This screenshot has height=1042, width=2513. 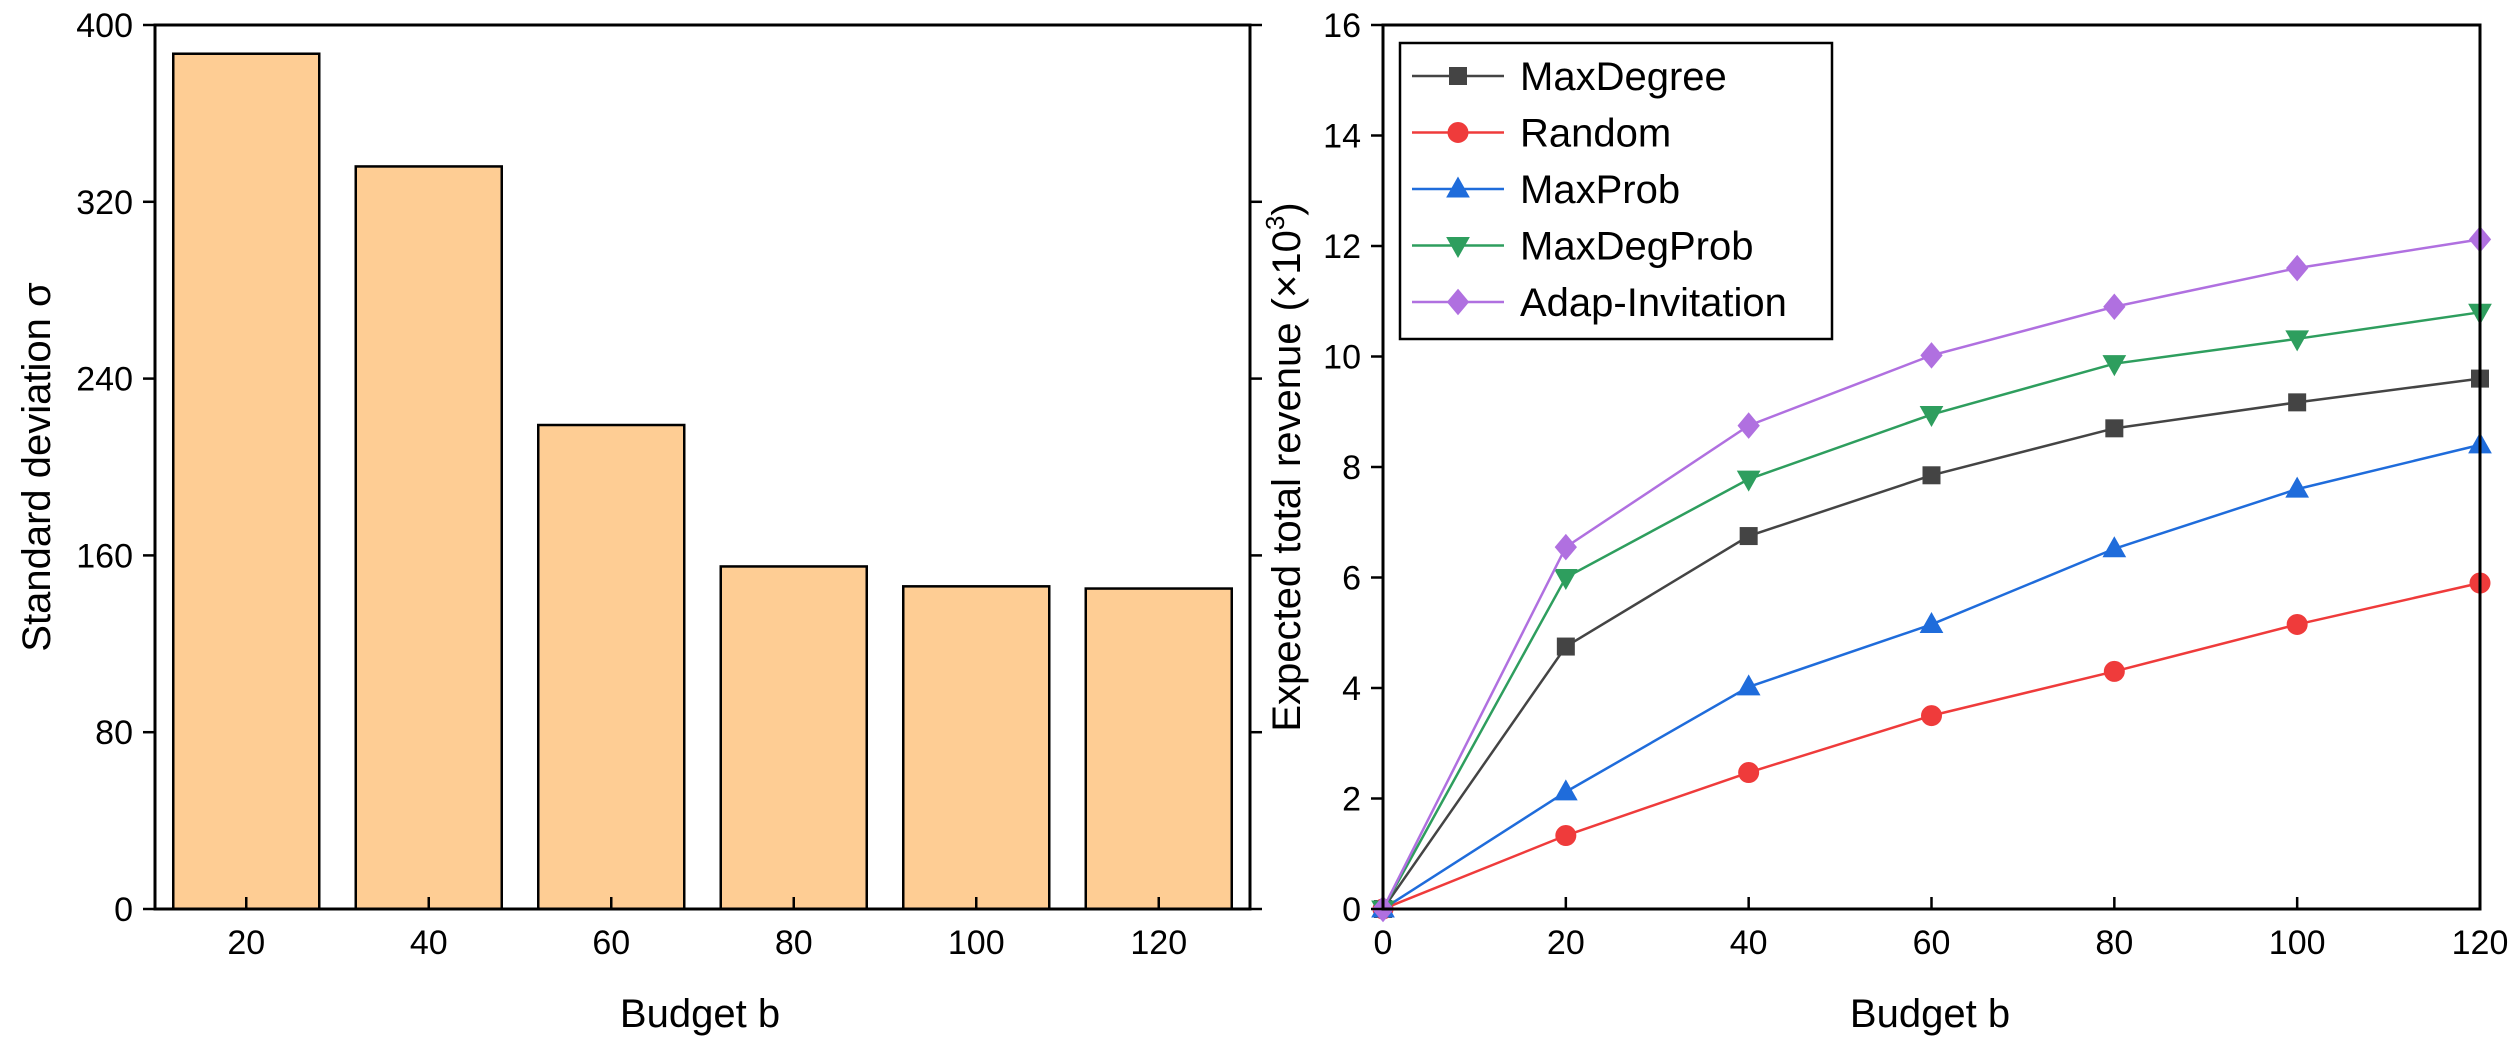 I want to click on legend-item-random: Random, so click(x=1541, y=134).